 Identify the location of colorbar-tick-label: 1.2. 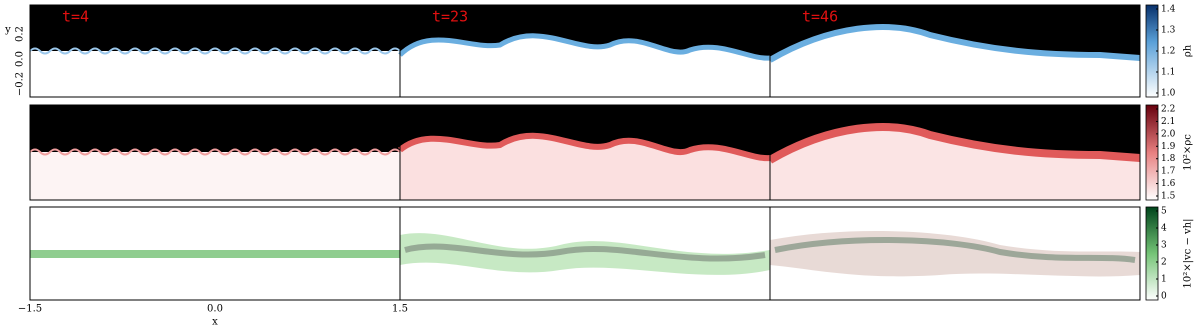
(1168, 52).